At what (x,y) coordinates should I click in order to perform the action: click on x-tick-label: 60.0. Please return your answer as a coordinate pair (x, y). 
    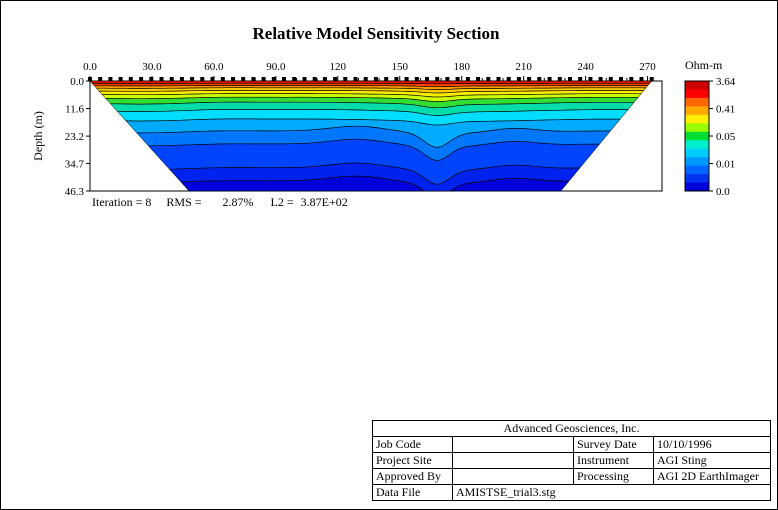
    Looking at the image, I should click on (214, 67).